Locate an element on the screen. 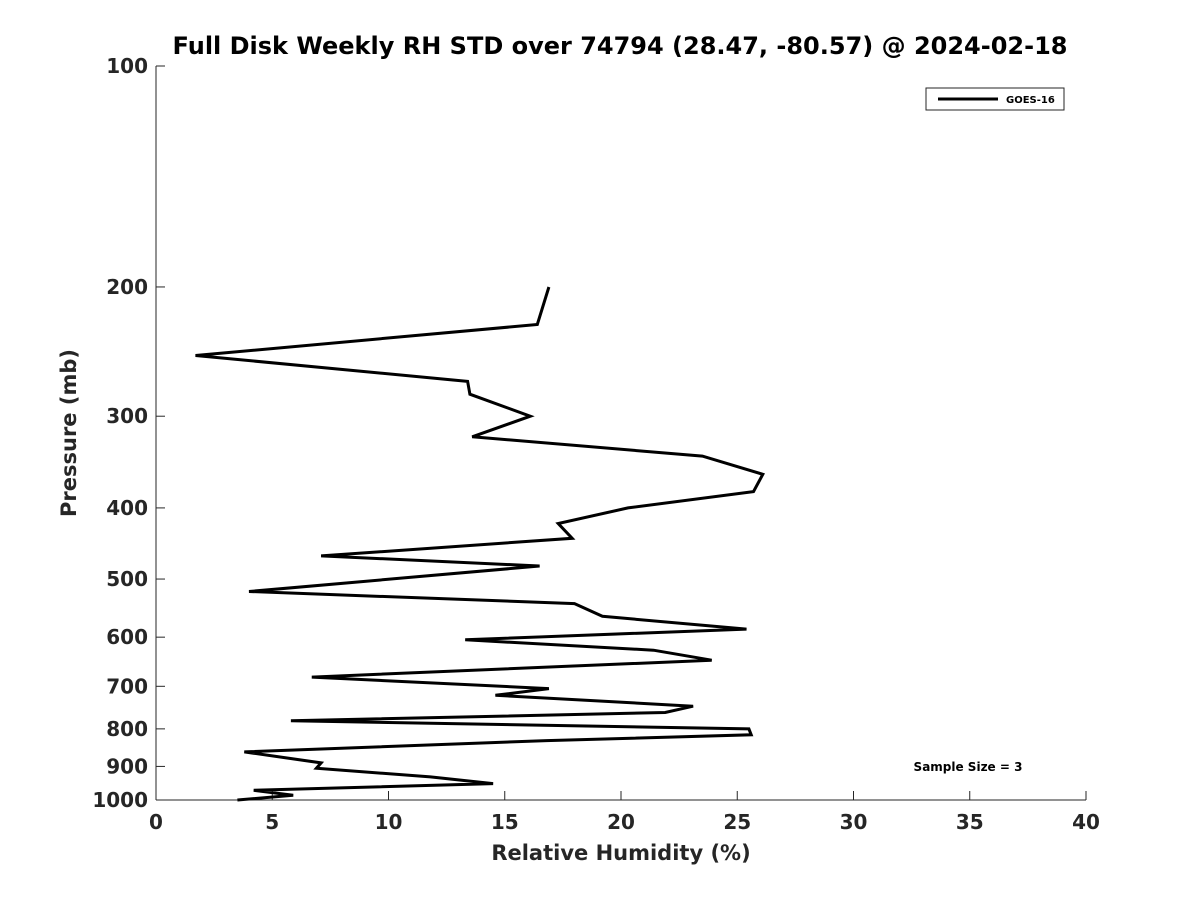  x-tick-label: 40 is located at coordinates (1086, 822).